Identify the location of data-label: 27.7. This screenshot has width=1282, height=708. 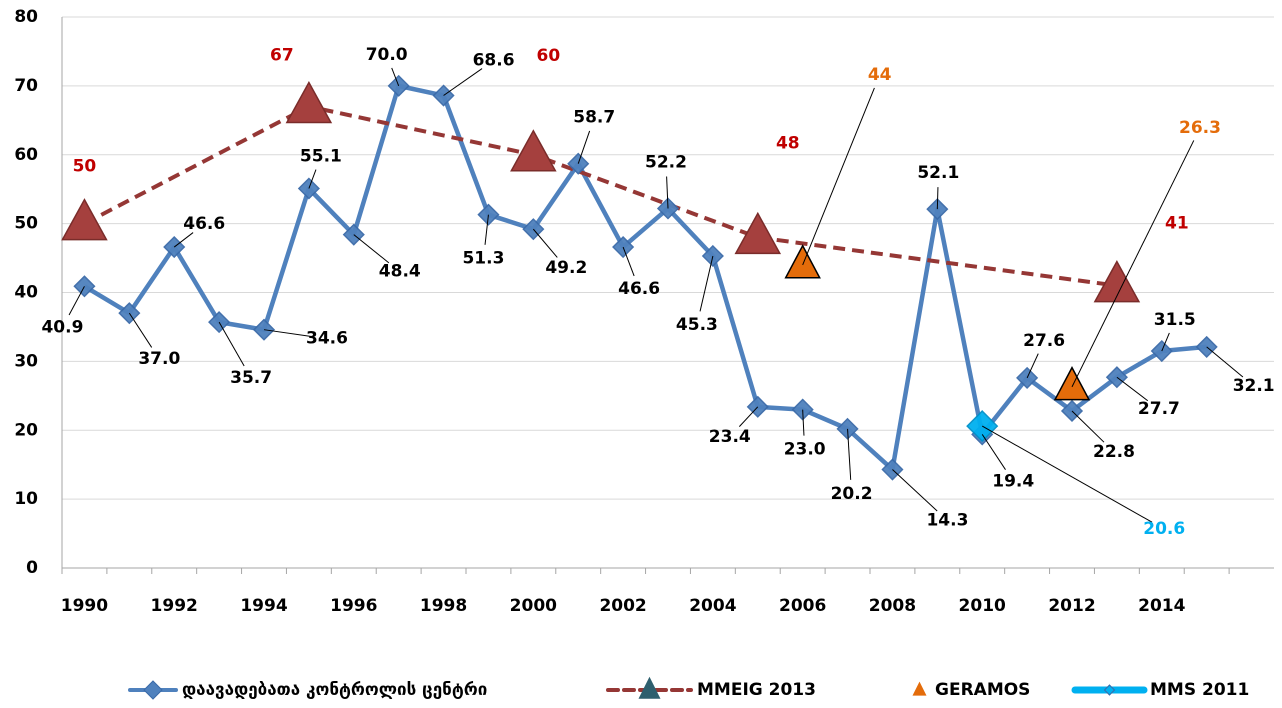
(1159, 409).